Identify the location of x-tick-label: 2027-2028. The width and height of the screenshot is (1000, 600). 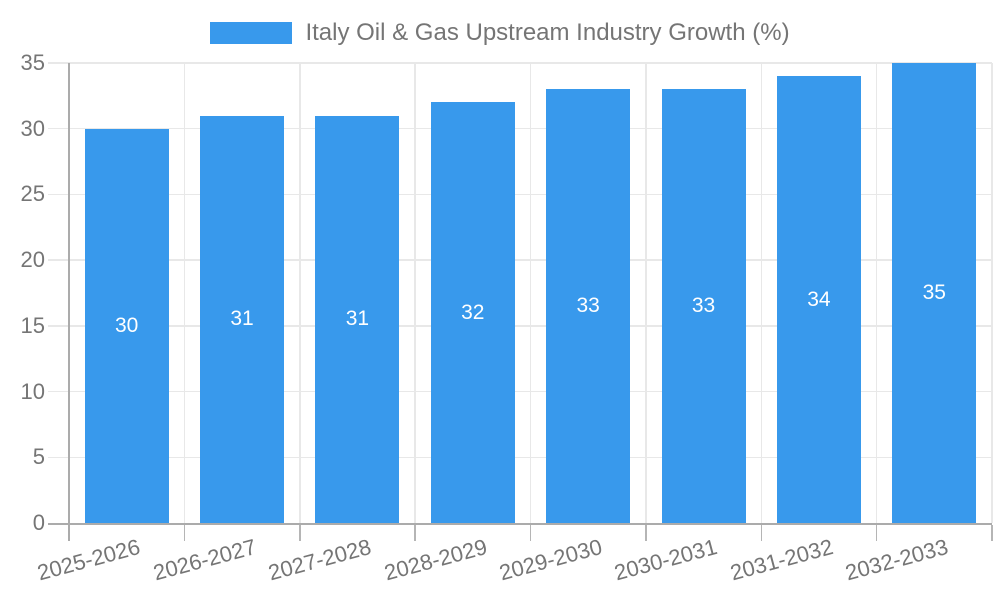
(319, 560).